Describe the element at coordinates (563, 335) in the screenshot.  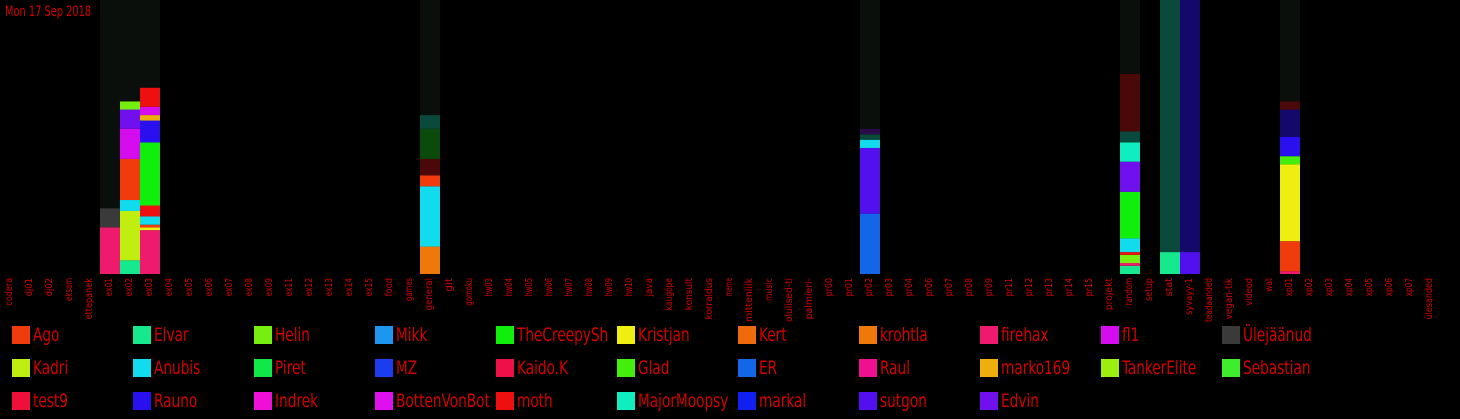
I see `legend-label: TheCreepySh` at that location.